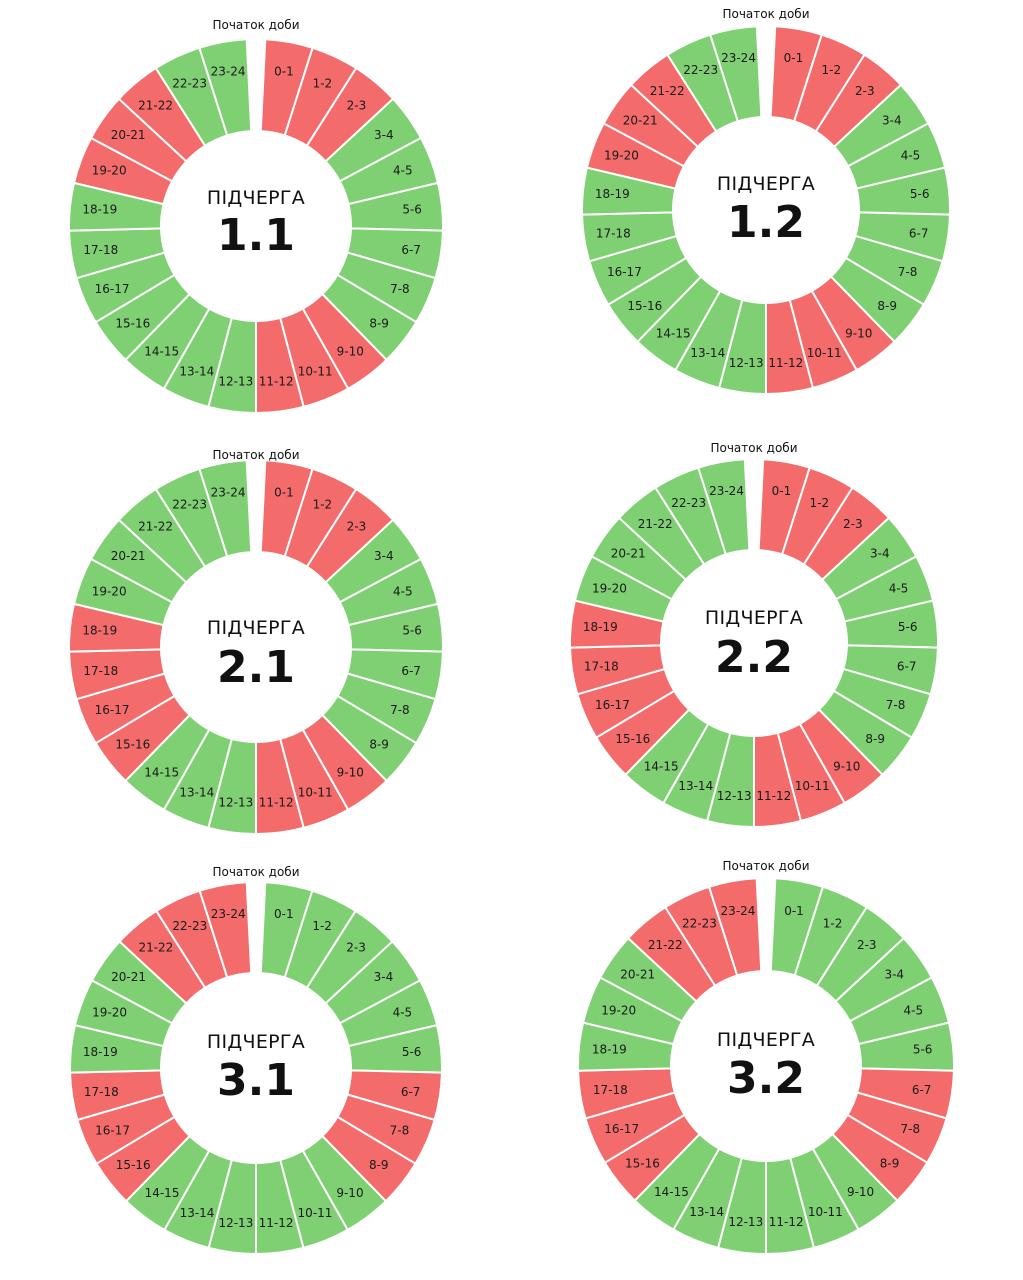 This screenshot has height=1280, width=1023. Describe the element at coordinates (256, 235) in the screenshot. I see `subqueue-number: 1.1` at that location.